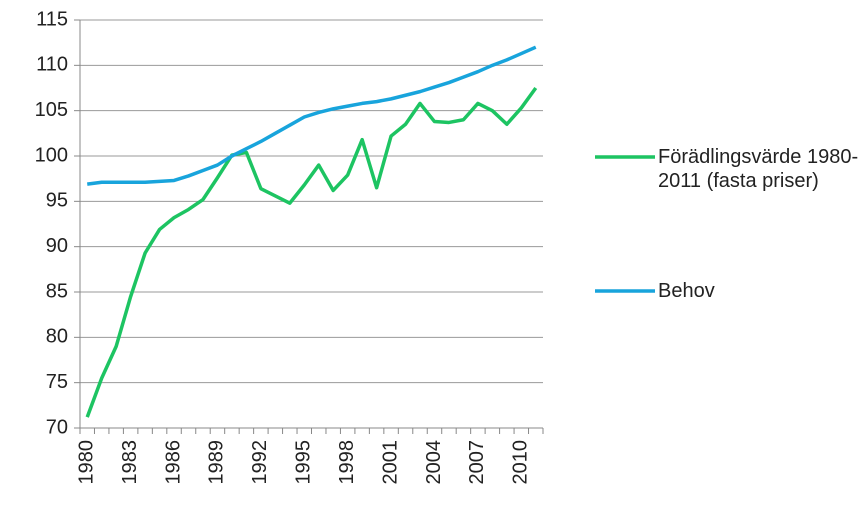 This screenshot has height=505, width=863. I want to click on y-tick-label: 85, so click(57, 291).